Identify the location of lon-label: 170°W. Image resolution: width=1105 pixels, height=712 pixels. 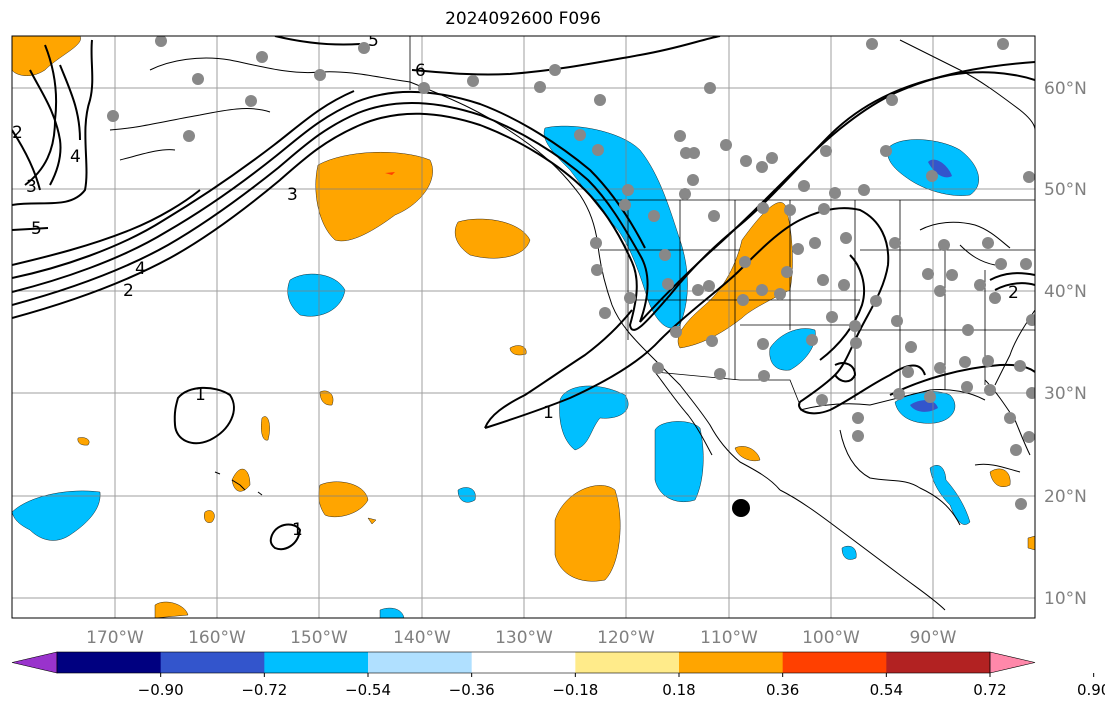
(115, 638).